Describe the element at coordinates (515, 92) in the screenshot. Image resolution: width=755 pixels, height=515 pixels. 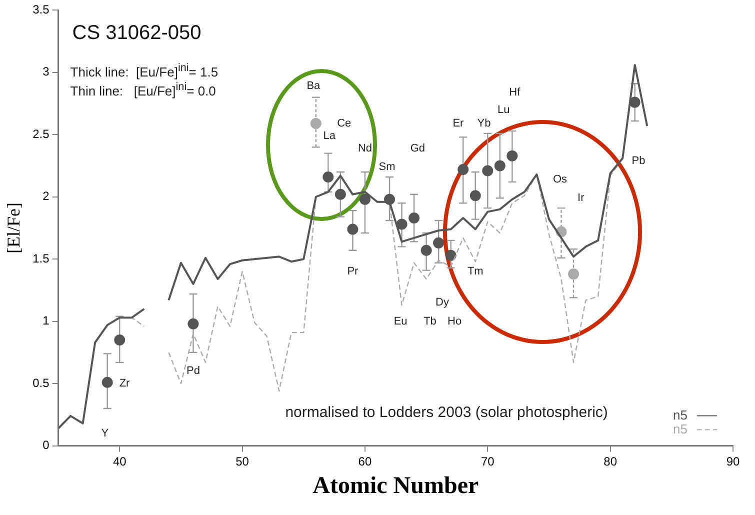
I see `annotation: Hf` at that location.